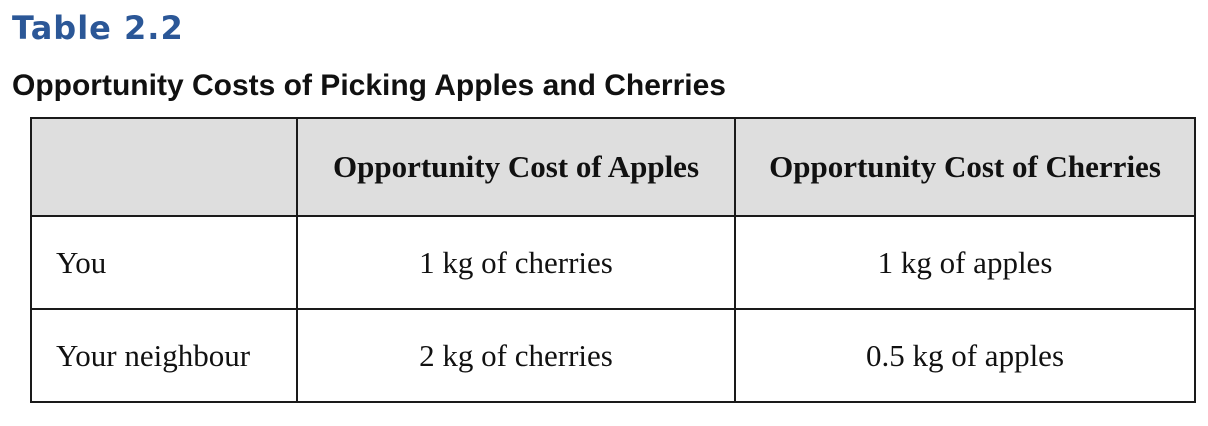 The image size is (1208, 426). I want to click on table-cell: 1 kg of apples, so click(965, 262).